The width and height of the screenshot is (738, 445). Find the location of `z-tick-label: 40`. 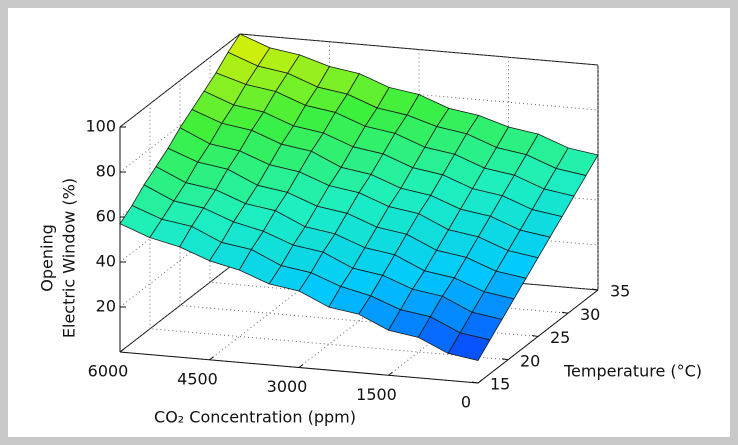

z-tick-label: 40 is located at coordinates (106, 261).